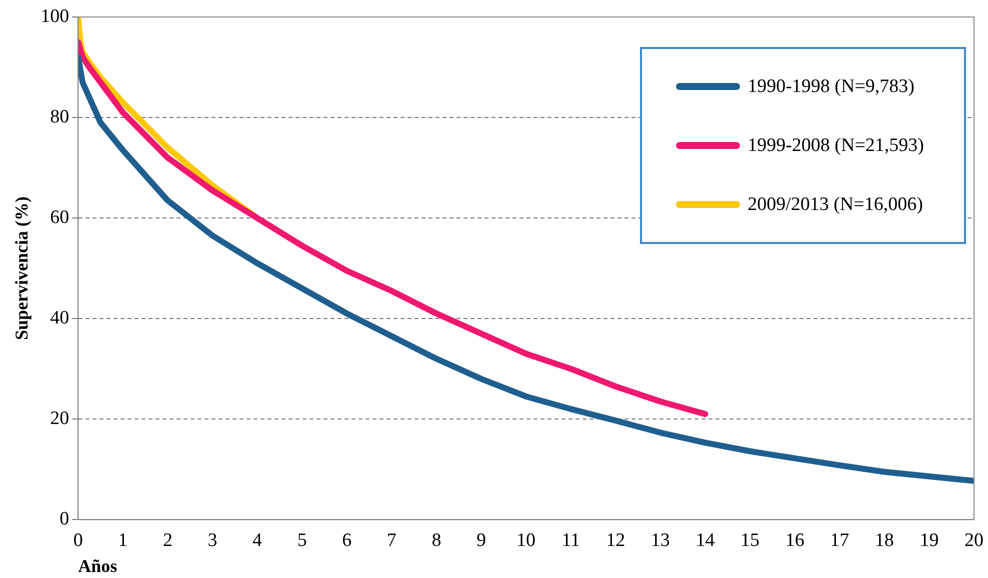  What do you see at coordinates (123, 540) in the screenshot?
I see `x-tick-label: 1` at bounding box center [123, 540].